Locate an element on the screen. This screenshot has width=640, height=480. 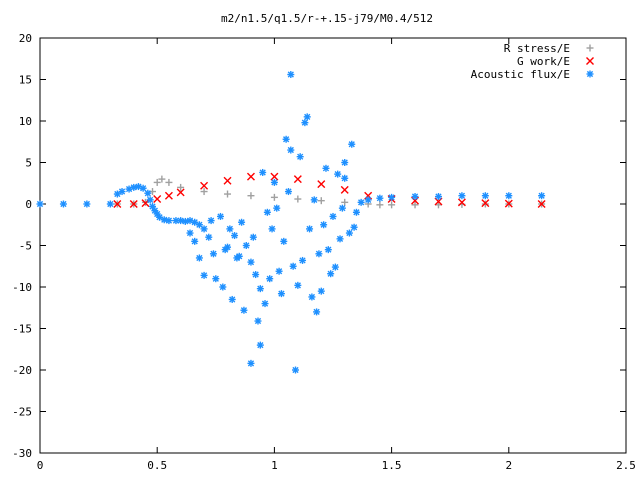
y-tick-label: 0 is located at coordinates (28, 204).